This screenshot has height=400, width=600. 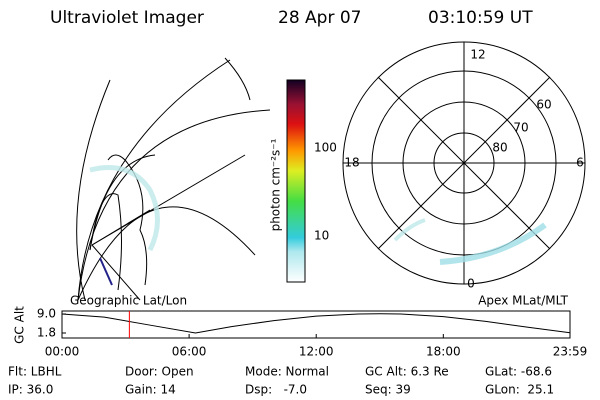 I want to click on y-axis-label: GC Alt, so click(x=20, y=325).